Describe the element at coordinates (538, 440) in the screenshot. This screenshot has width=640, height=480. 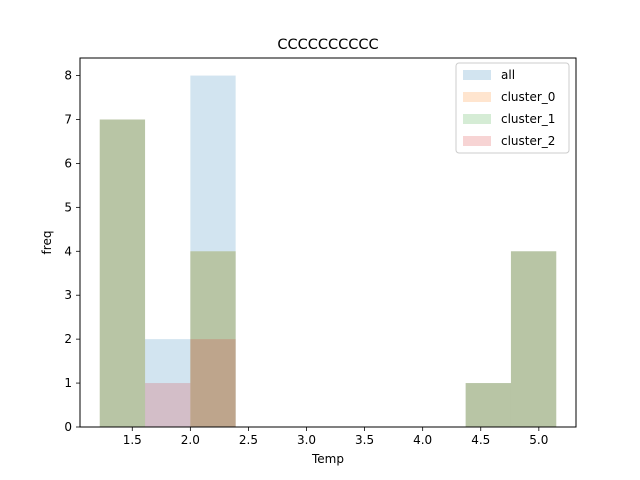
I see `x-tick-label: 5.0` at that location.